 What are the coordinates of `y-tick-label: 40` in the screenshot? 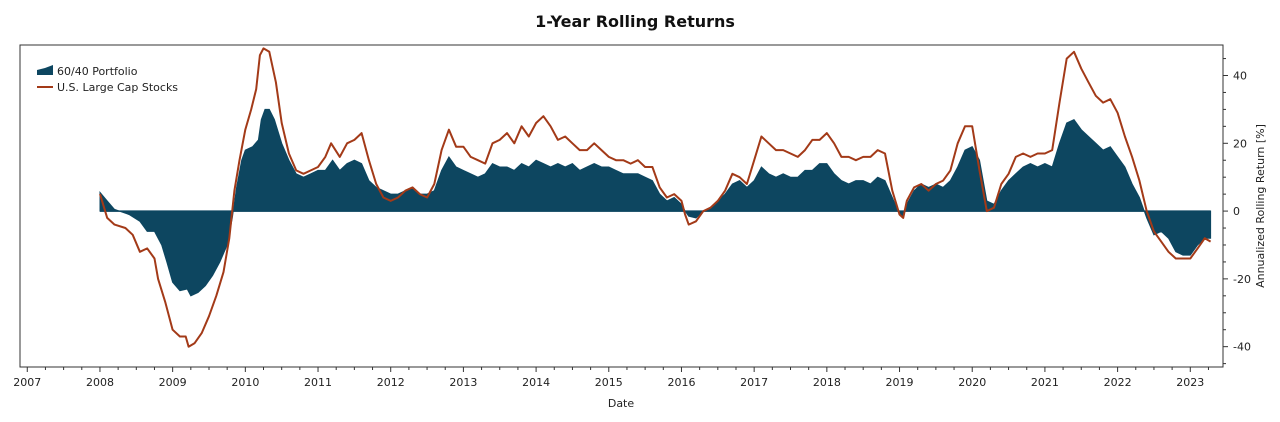 It's located at (1240, 76).